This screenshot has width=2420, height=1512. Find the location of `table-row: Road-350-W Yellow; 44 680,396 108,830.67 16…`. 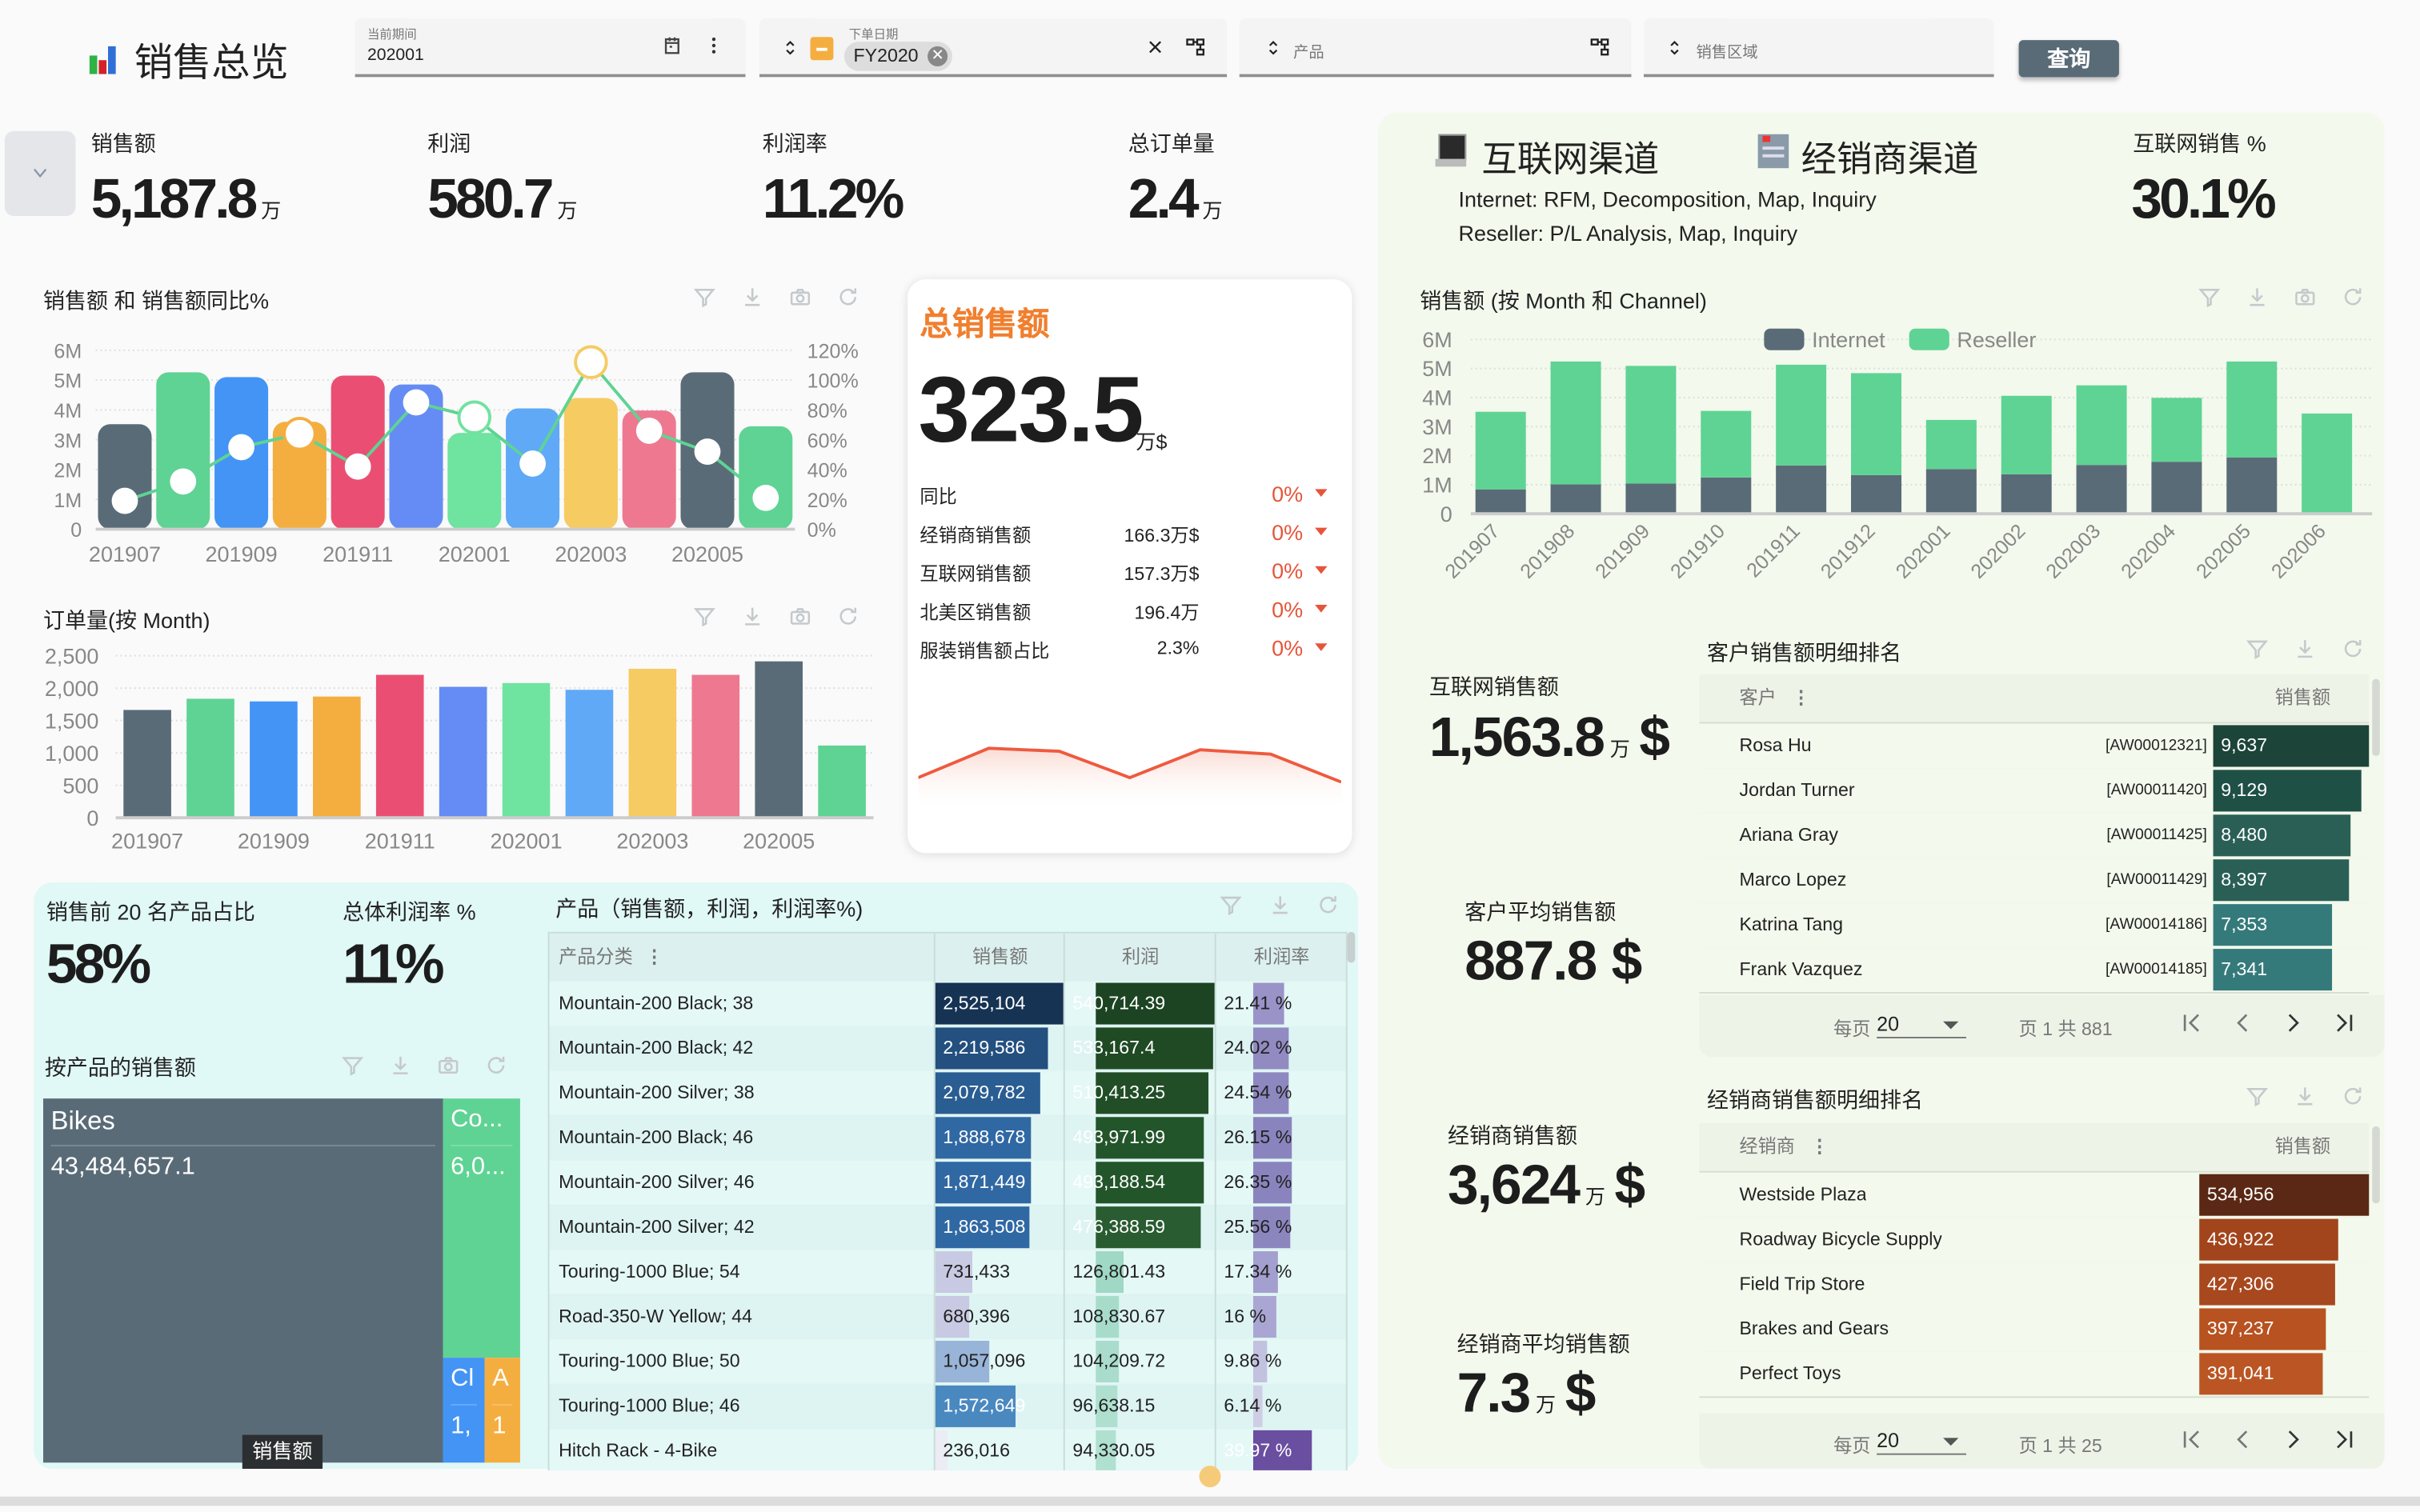

table-row: Road-350-W Yellow; 44 680,396 108,830.67 16… is located at coordinates (947, 1317).